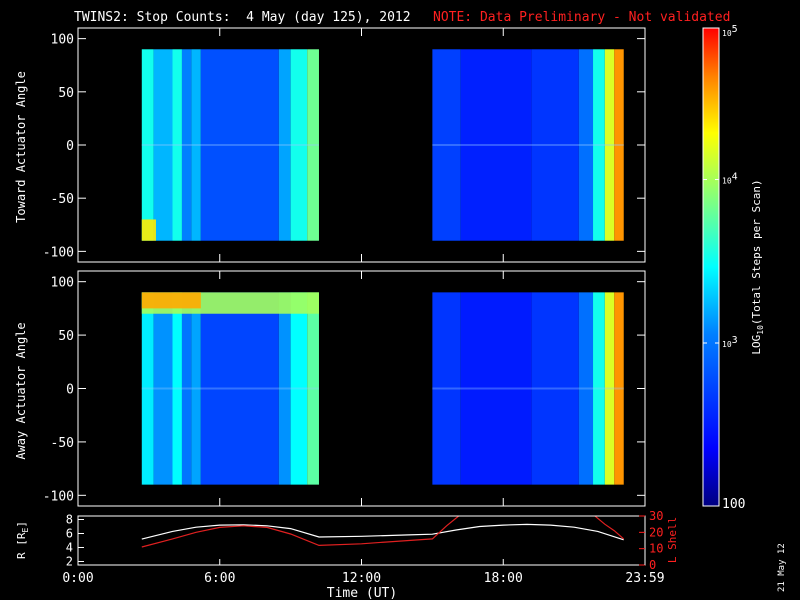  What do you see at coordinates (22, 540) in the screenshot?
I see `orbit-ylabel: R [RE]` at bounding box center [22, 540].